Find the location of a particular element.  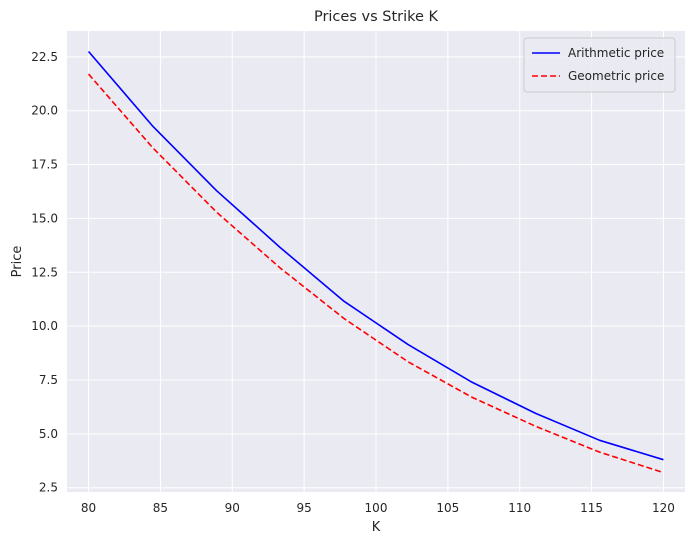

y-tick-label: 22.5 is located at coordinates (44, 57).